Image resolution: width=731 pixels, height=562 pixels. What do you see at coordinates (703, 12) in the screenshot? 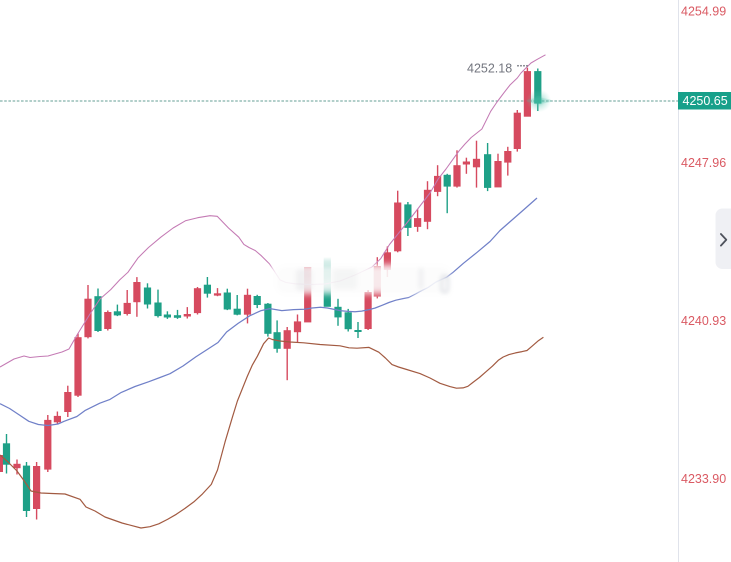
I see `svg-text: 4254.99` at bounding box center [703, 12].